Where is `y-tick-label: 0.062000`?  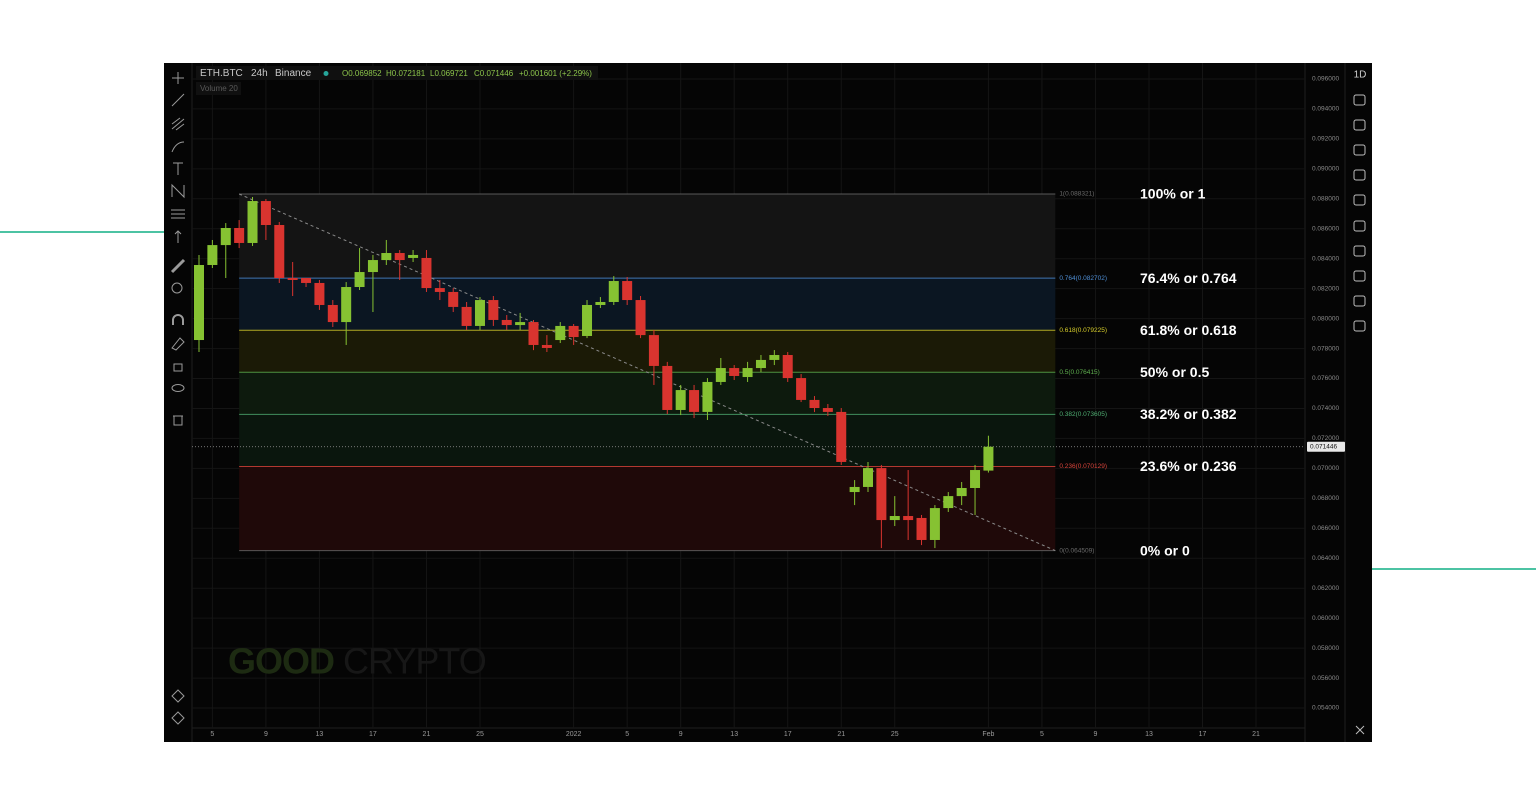
y-tick-label: 0.062000 is located at coordinates (1325, 588).